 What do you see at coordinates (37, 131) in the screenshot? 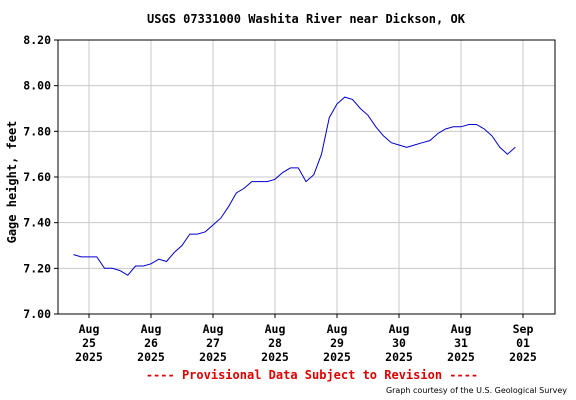
I see `y-tick-label: 7.80` at bounding box center [37, 131].